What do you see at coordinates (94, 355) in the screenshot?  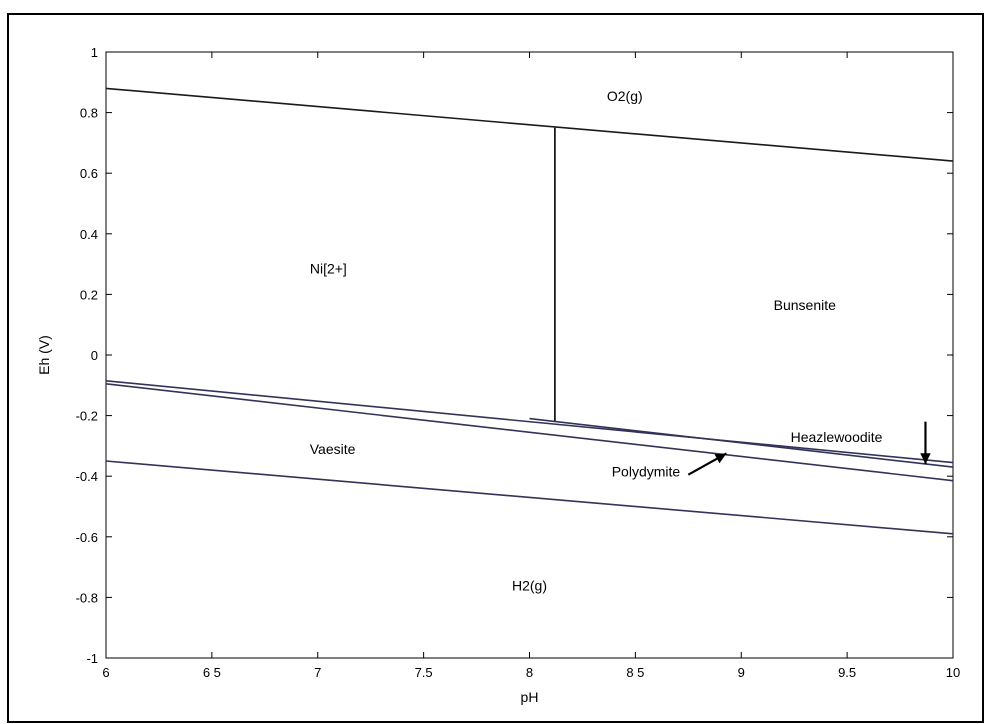 I see `y-tick-label: 0` at bounding box center [94, 355].